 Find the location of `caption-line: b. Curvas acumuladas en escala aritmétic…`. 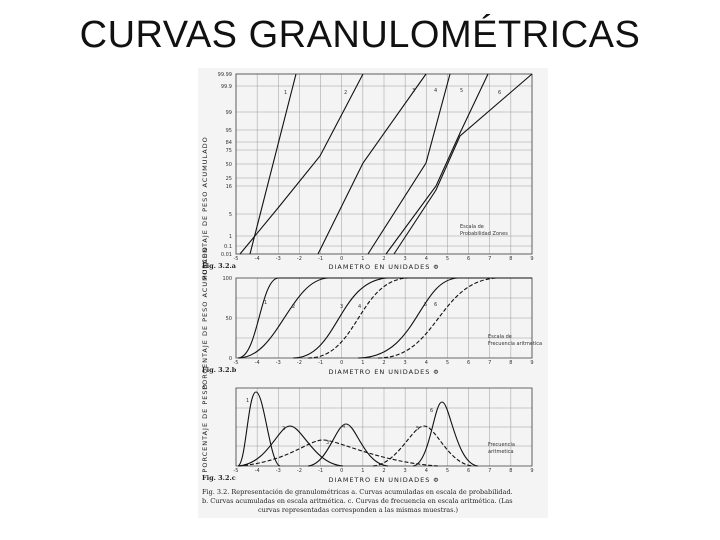

caption-line: b. Curvas acumuladas en escala aritmétic… is located at coordinates (357, 501).